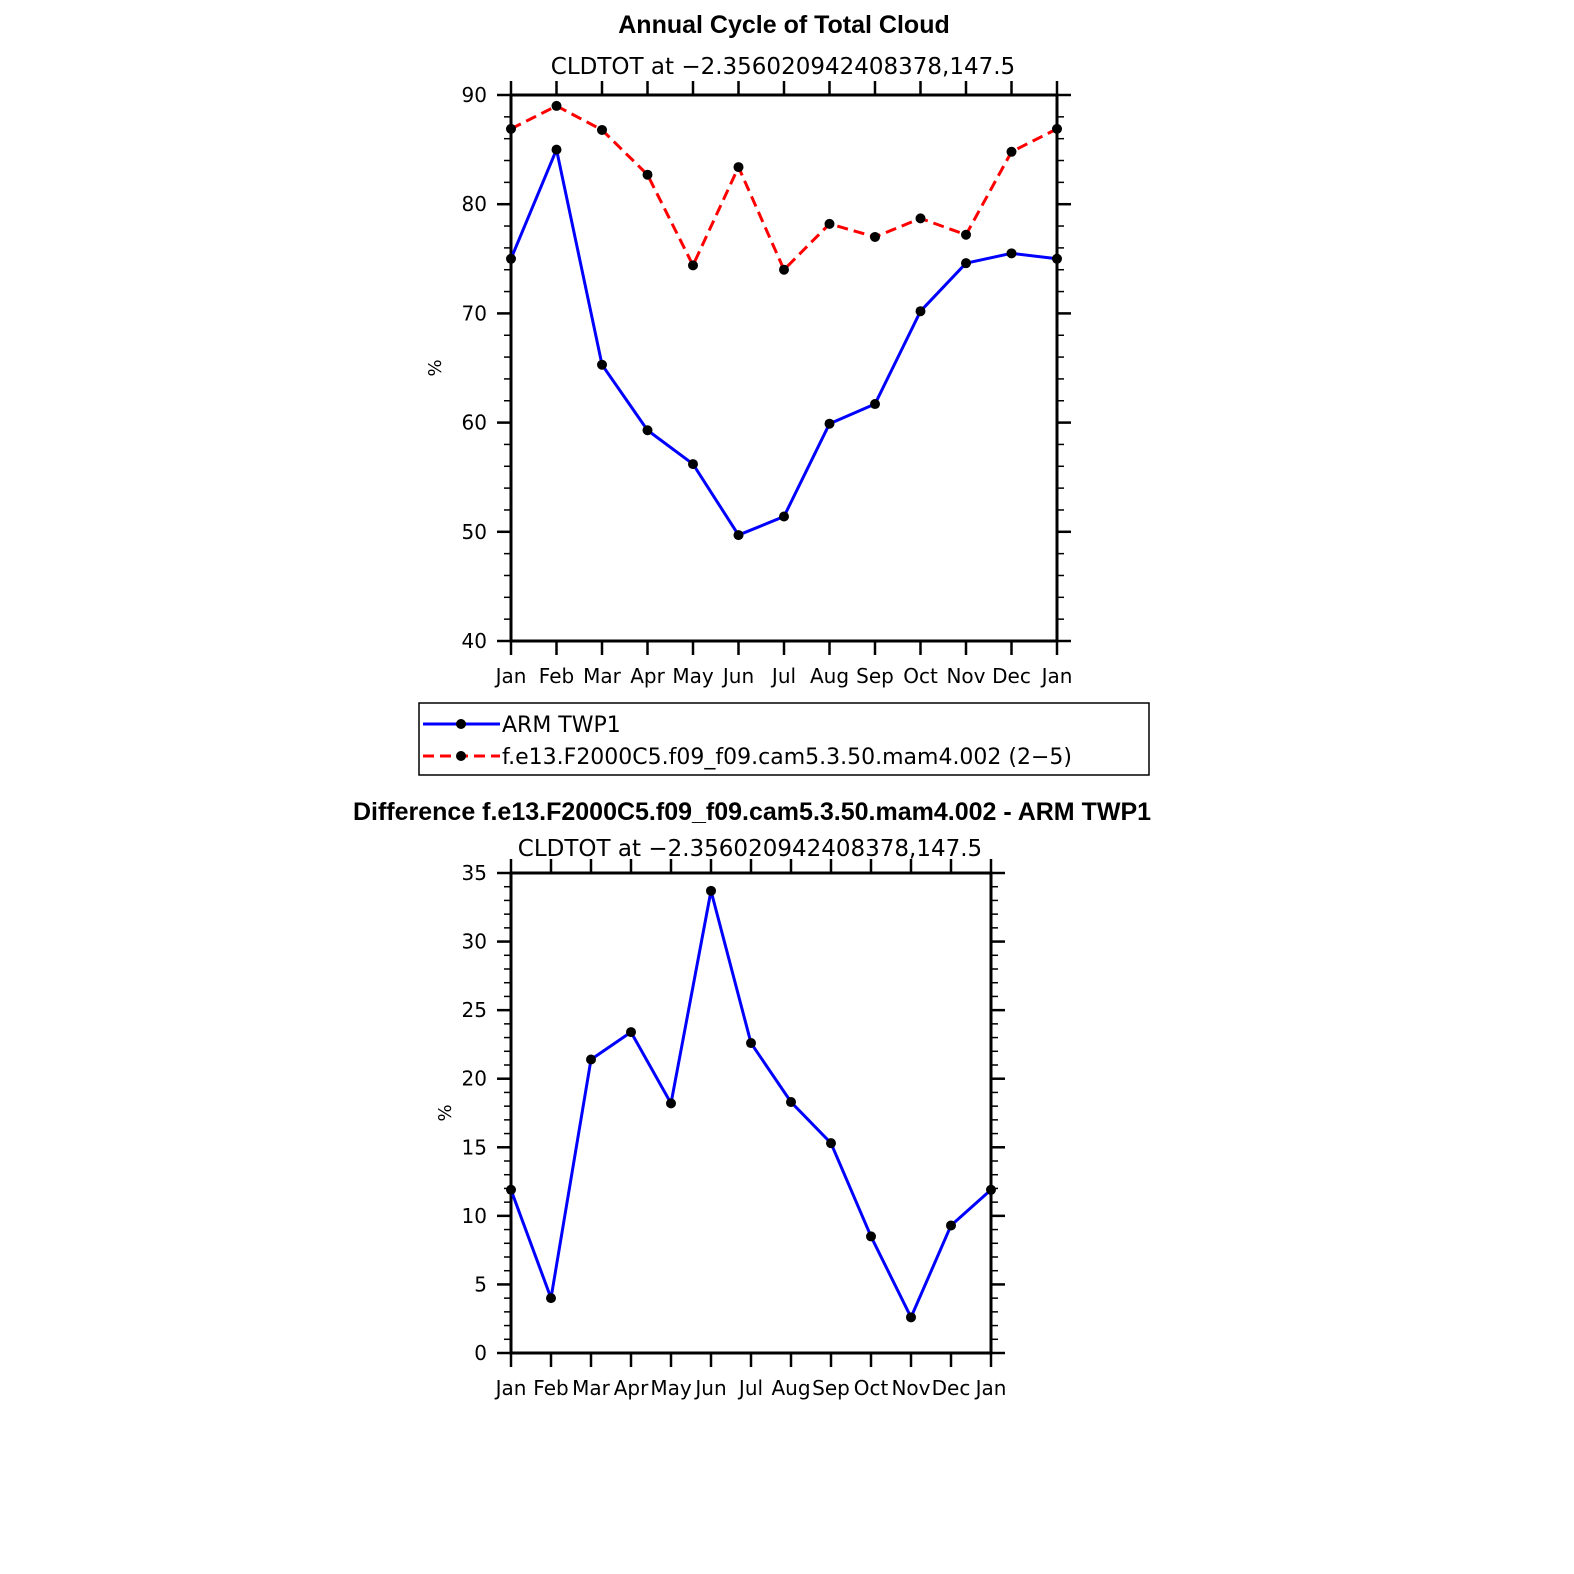 Image resolution: width=1574 pixels, height=1574 pixels. Describe the element at coordinates (951, 1388) in the screenshot. I see `bottom-xtick-label: Dec` at that location.